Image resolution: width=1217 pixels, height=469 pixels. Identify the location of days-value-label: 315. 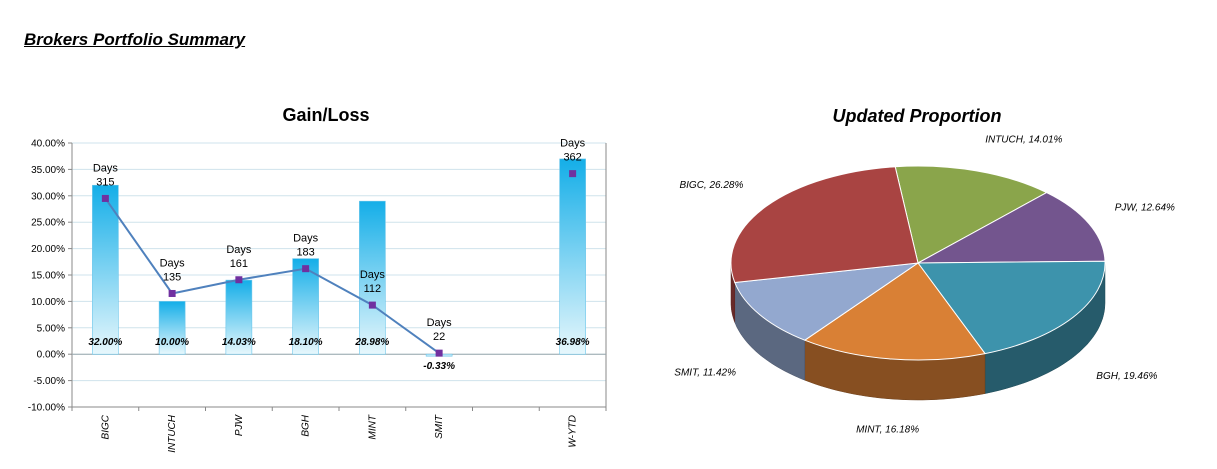
(105, 182).